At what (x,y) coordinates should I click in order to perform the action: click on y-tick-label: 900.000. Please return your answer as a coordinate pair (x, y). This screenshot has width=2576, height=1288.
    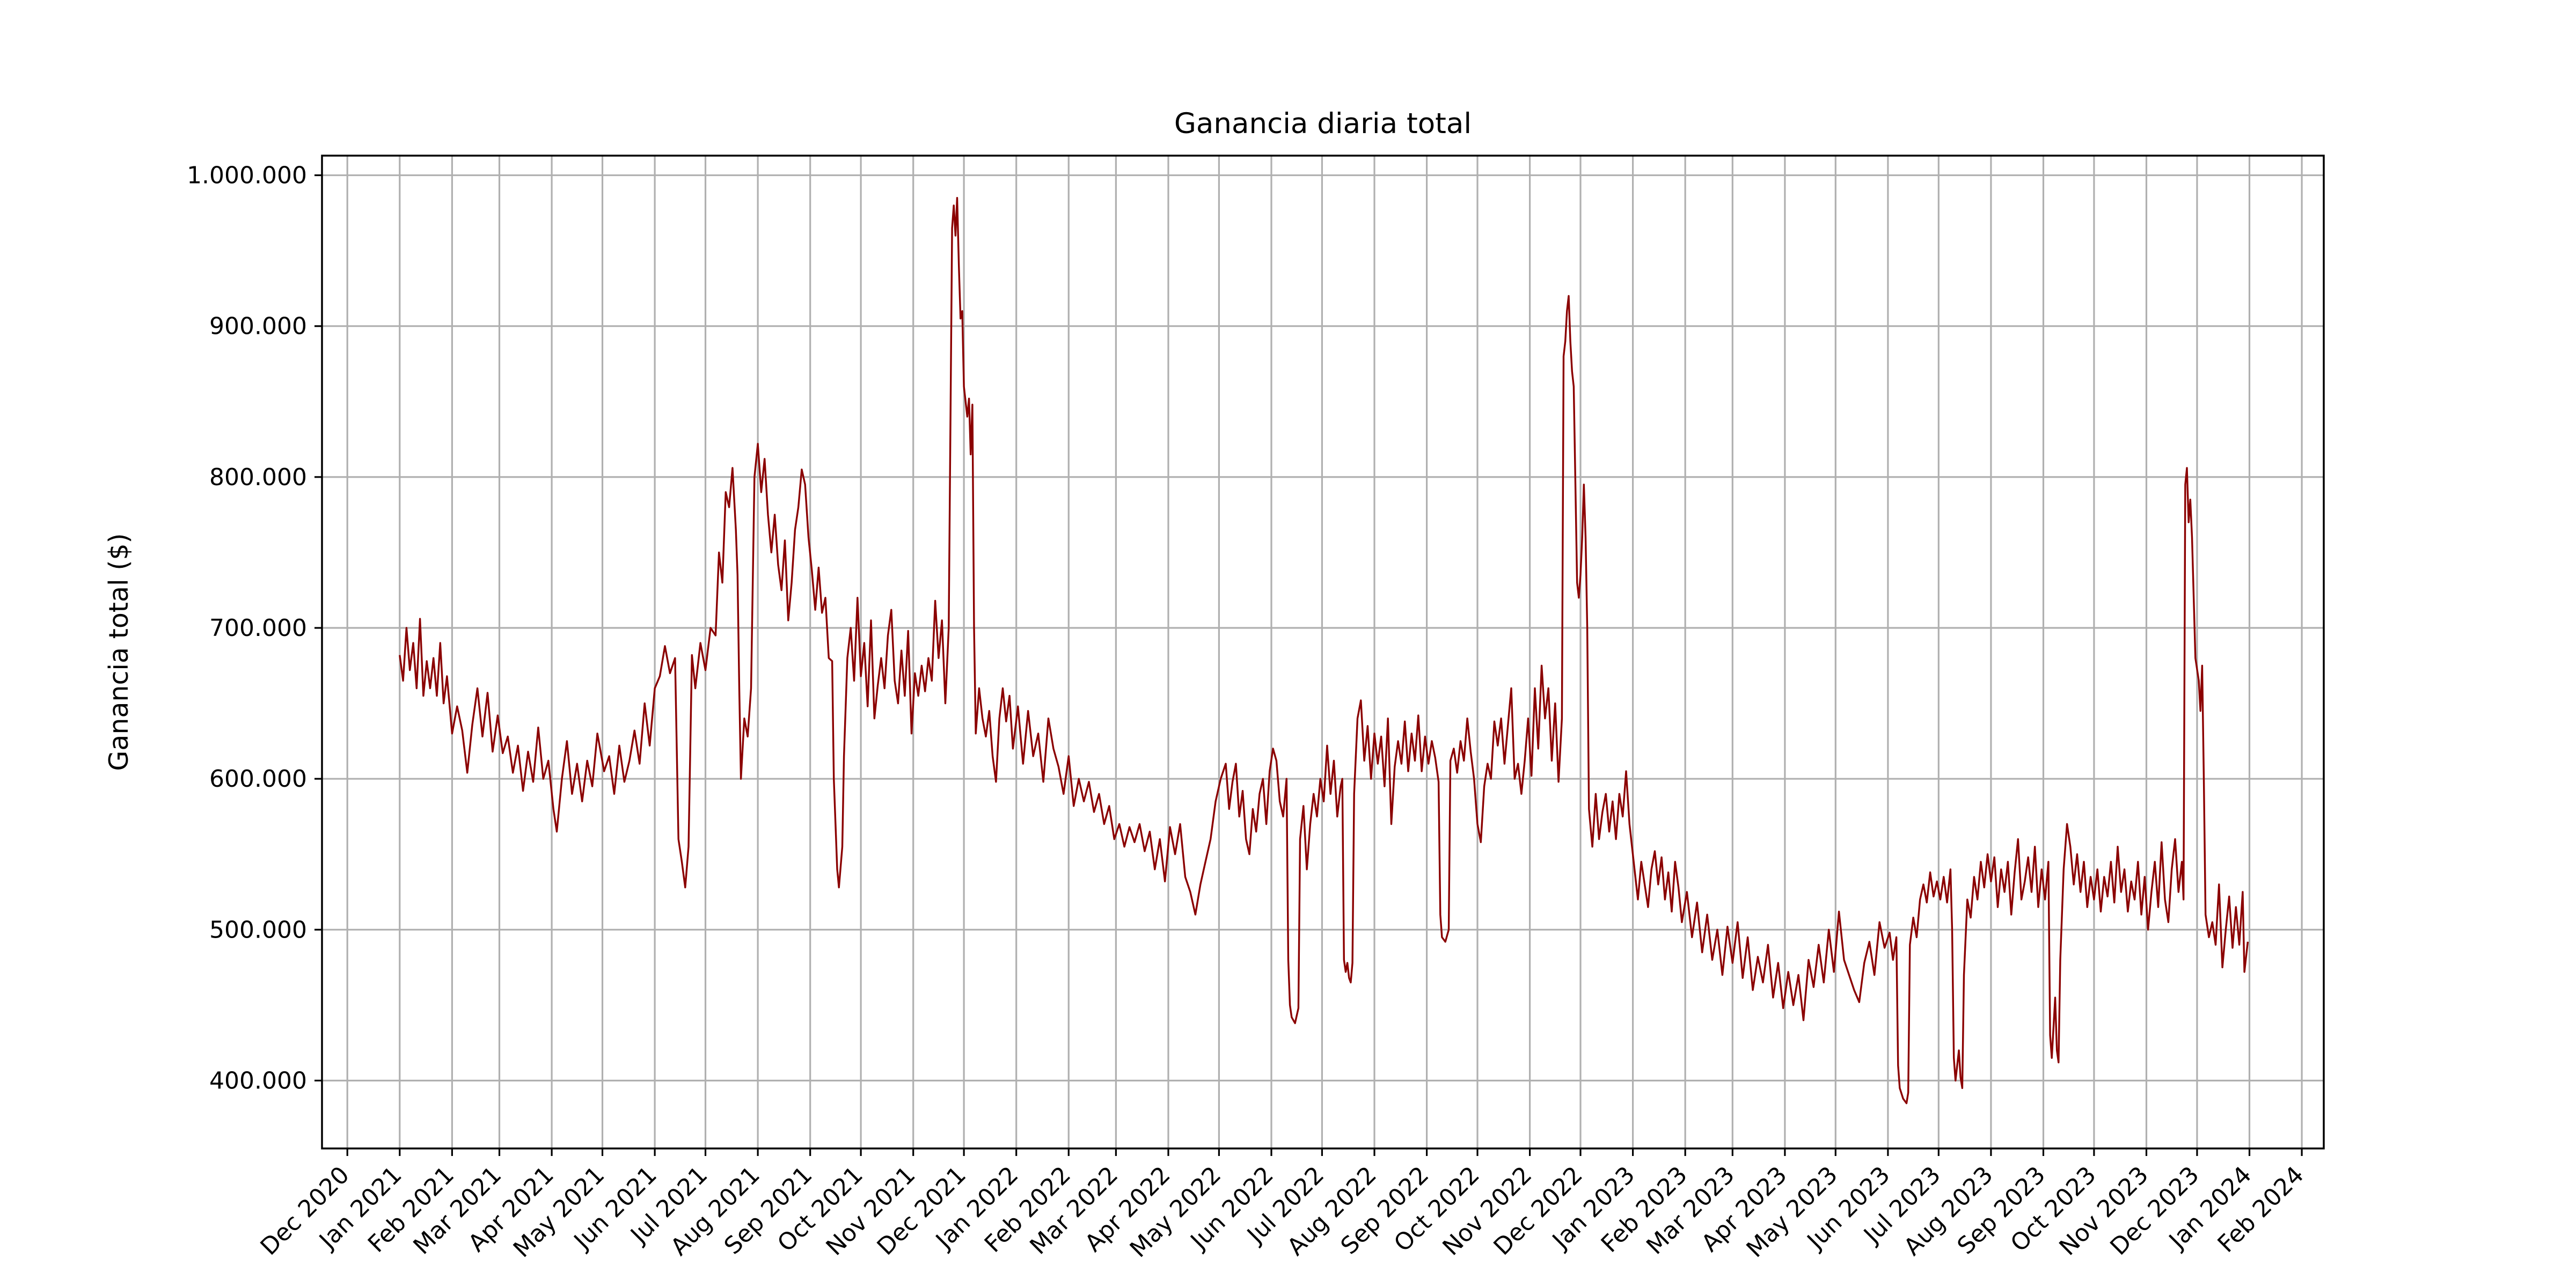
    Looking at the image, I should click on (258, 326).